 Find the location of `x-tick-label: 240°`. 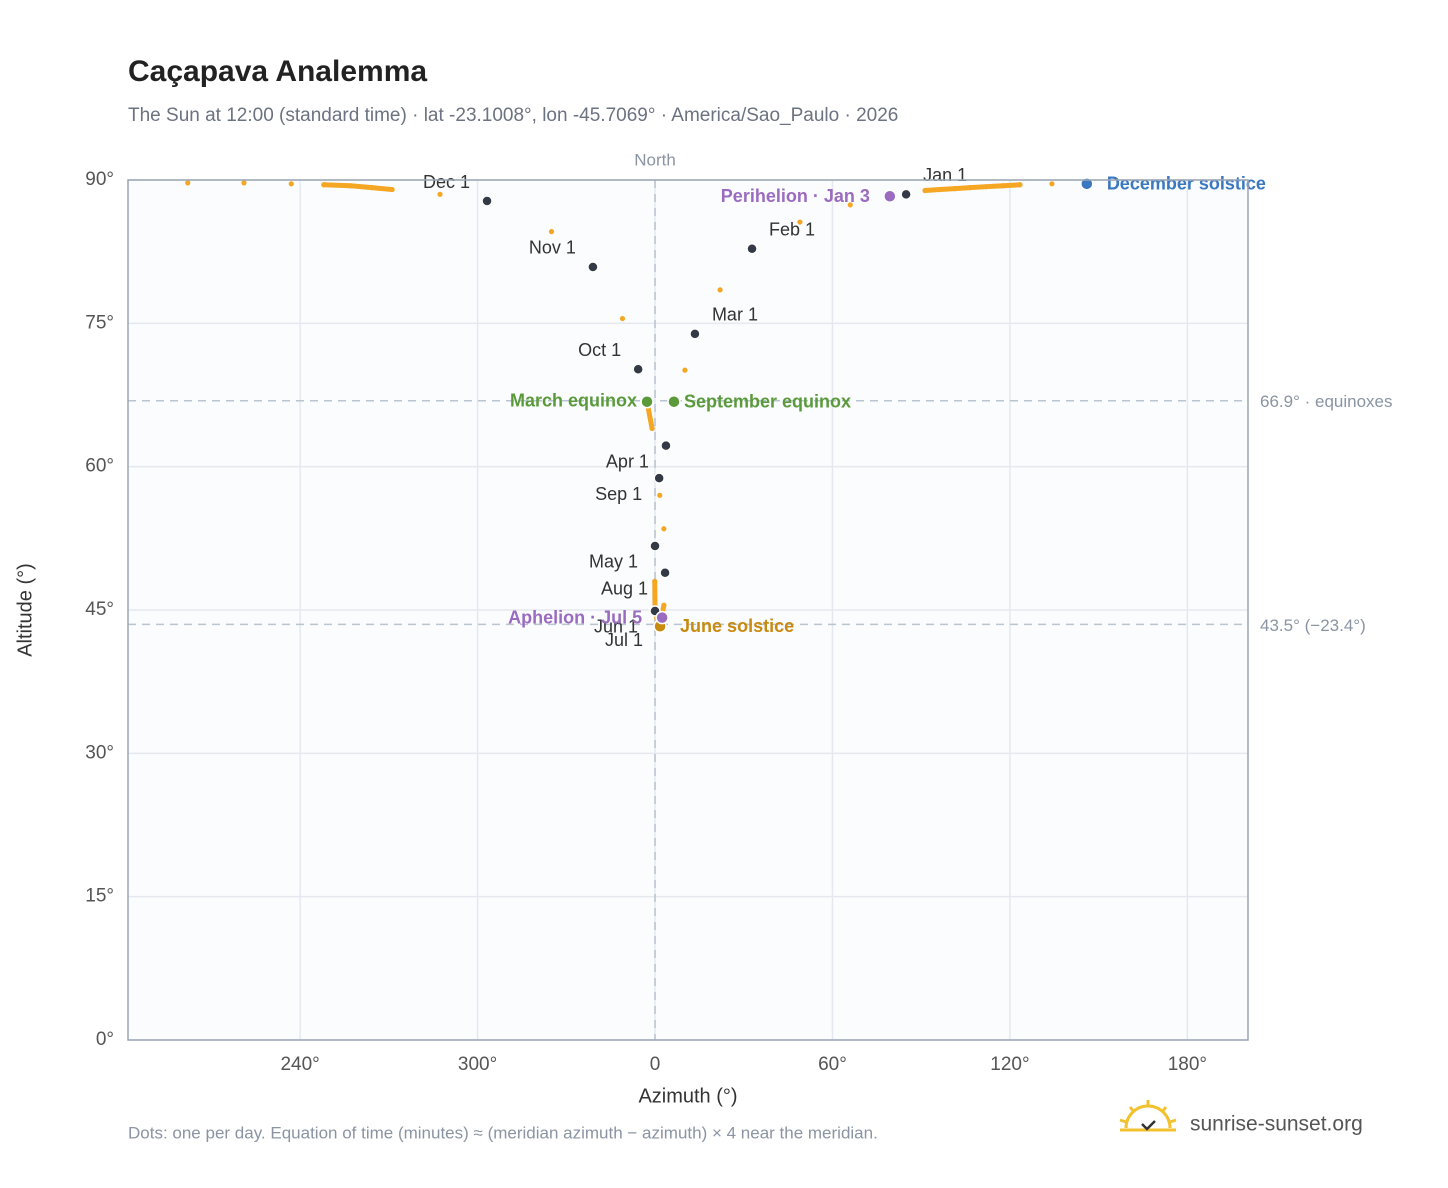

x-tick-label: 240° is located at coordinates (299, 1064).